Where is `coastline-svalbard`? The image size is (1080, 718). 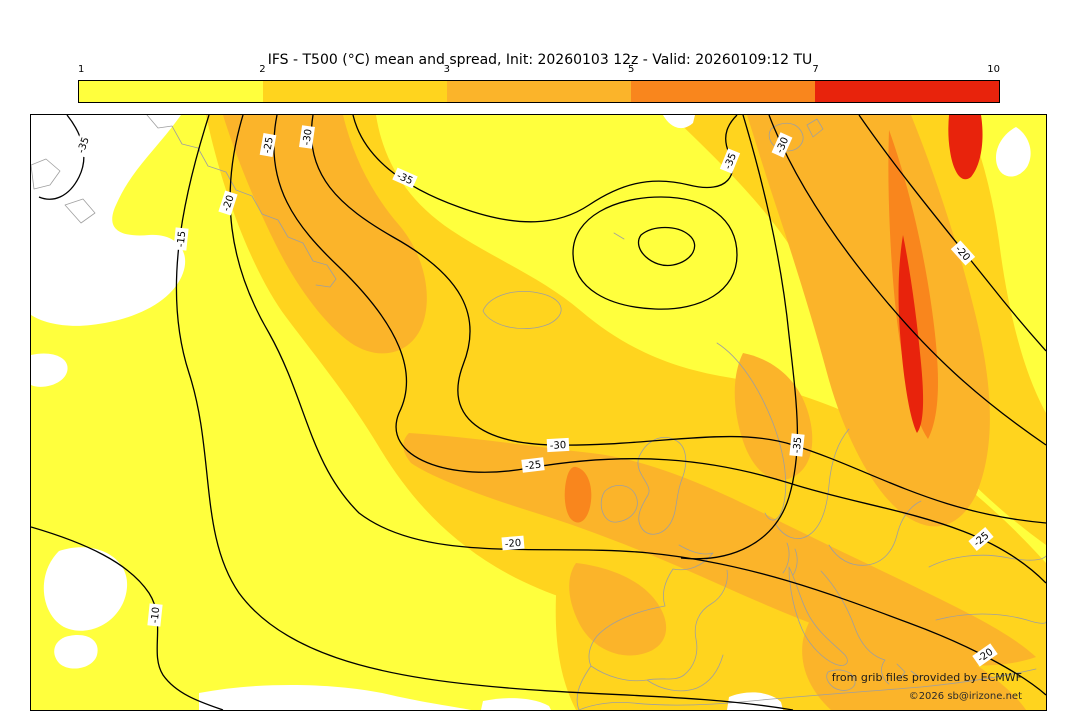
coastline-svalbard is located at coordinates (718, 179).